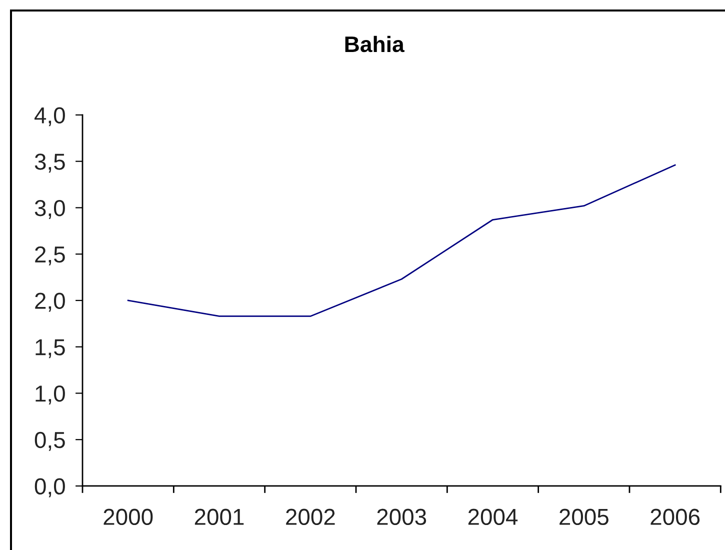 This screenshot has width=725, height=550. I want to click on y-tick-label: 2,0, so click(50, 302).